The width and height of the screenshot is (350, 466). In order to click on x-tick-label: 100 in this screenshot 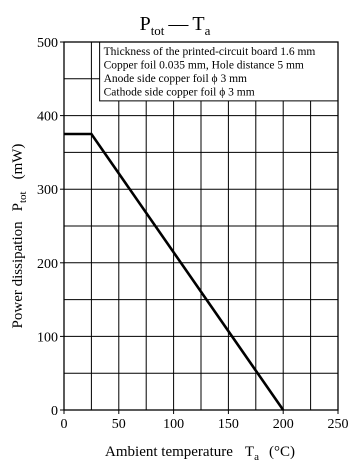, I will do `click(173, 424)`.